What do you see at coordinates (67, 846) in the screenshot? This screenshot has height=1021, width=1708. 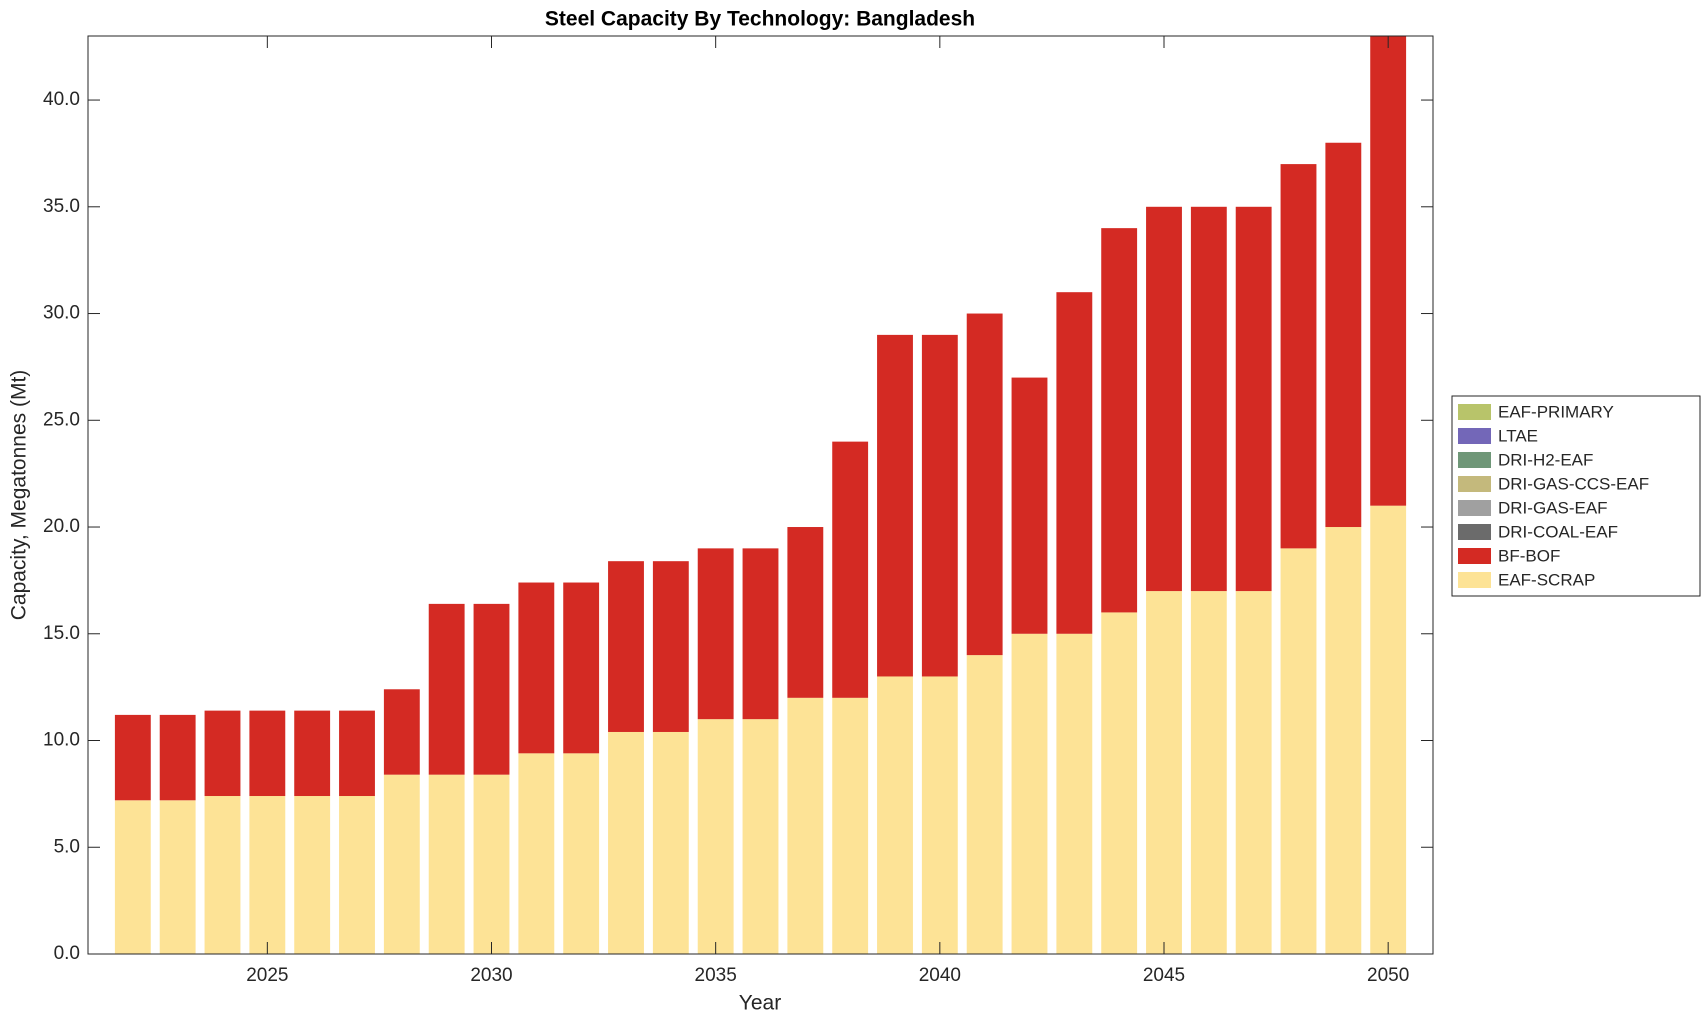 I see `y-tick-label: 5.0` at bounding box center [67, 846].